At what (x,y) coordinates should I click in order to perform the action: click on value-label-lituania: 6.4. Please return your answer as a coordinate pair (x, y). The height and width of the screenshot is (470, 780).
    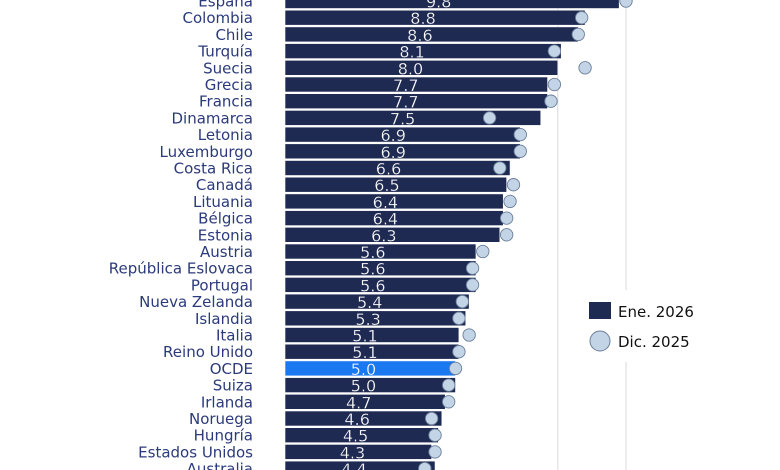
    Looking at the image, I should click on (385, 202).